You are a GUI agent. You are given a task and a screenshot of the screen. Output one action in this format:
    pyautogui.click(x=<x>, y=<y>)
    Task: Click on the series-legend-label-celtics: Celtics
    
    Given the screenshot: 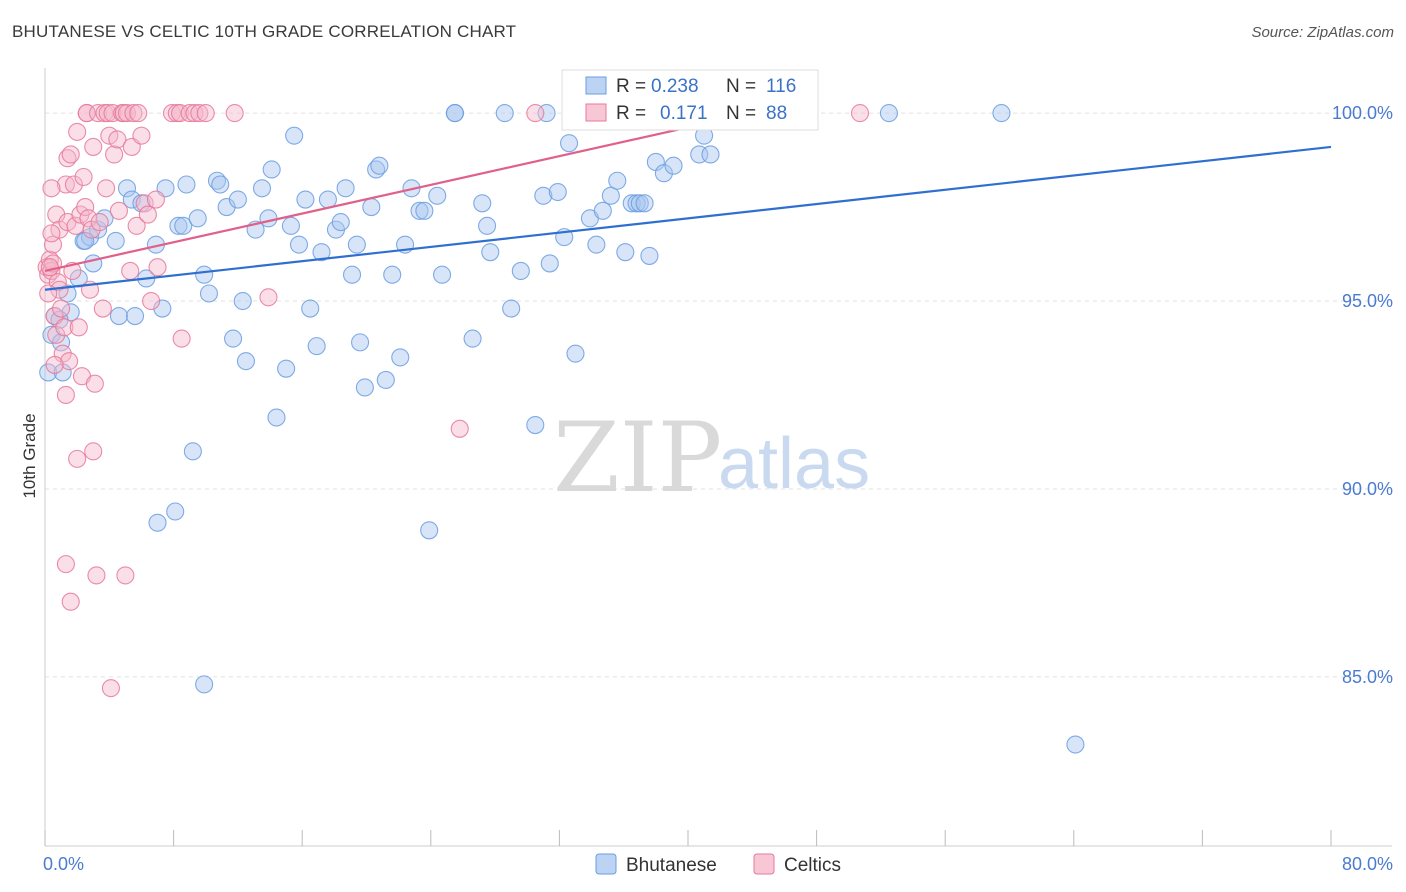 What is the action you would take?
    pyautogui.click(x=812, y=865)
    